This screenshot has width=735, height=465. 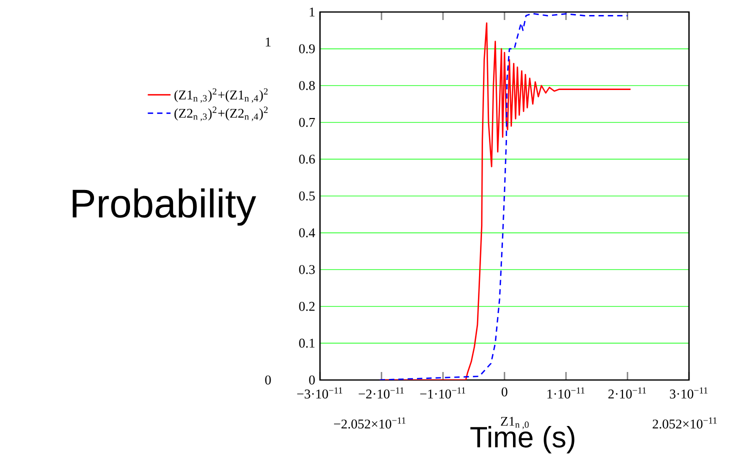 I want to click on y-tick-label: 0.4, so click(x=307, y=233).